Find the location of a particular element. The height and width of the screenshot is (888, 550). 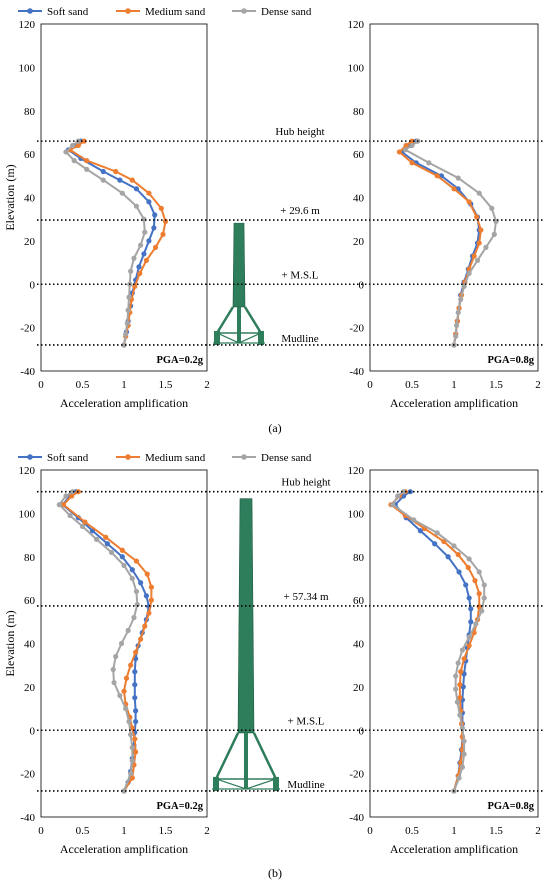

legend-marker is located at coordinates (30, 11).